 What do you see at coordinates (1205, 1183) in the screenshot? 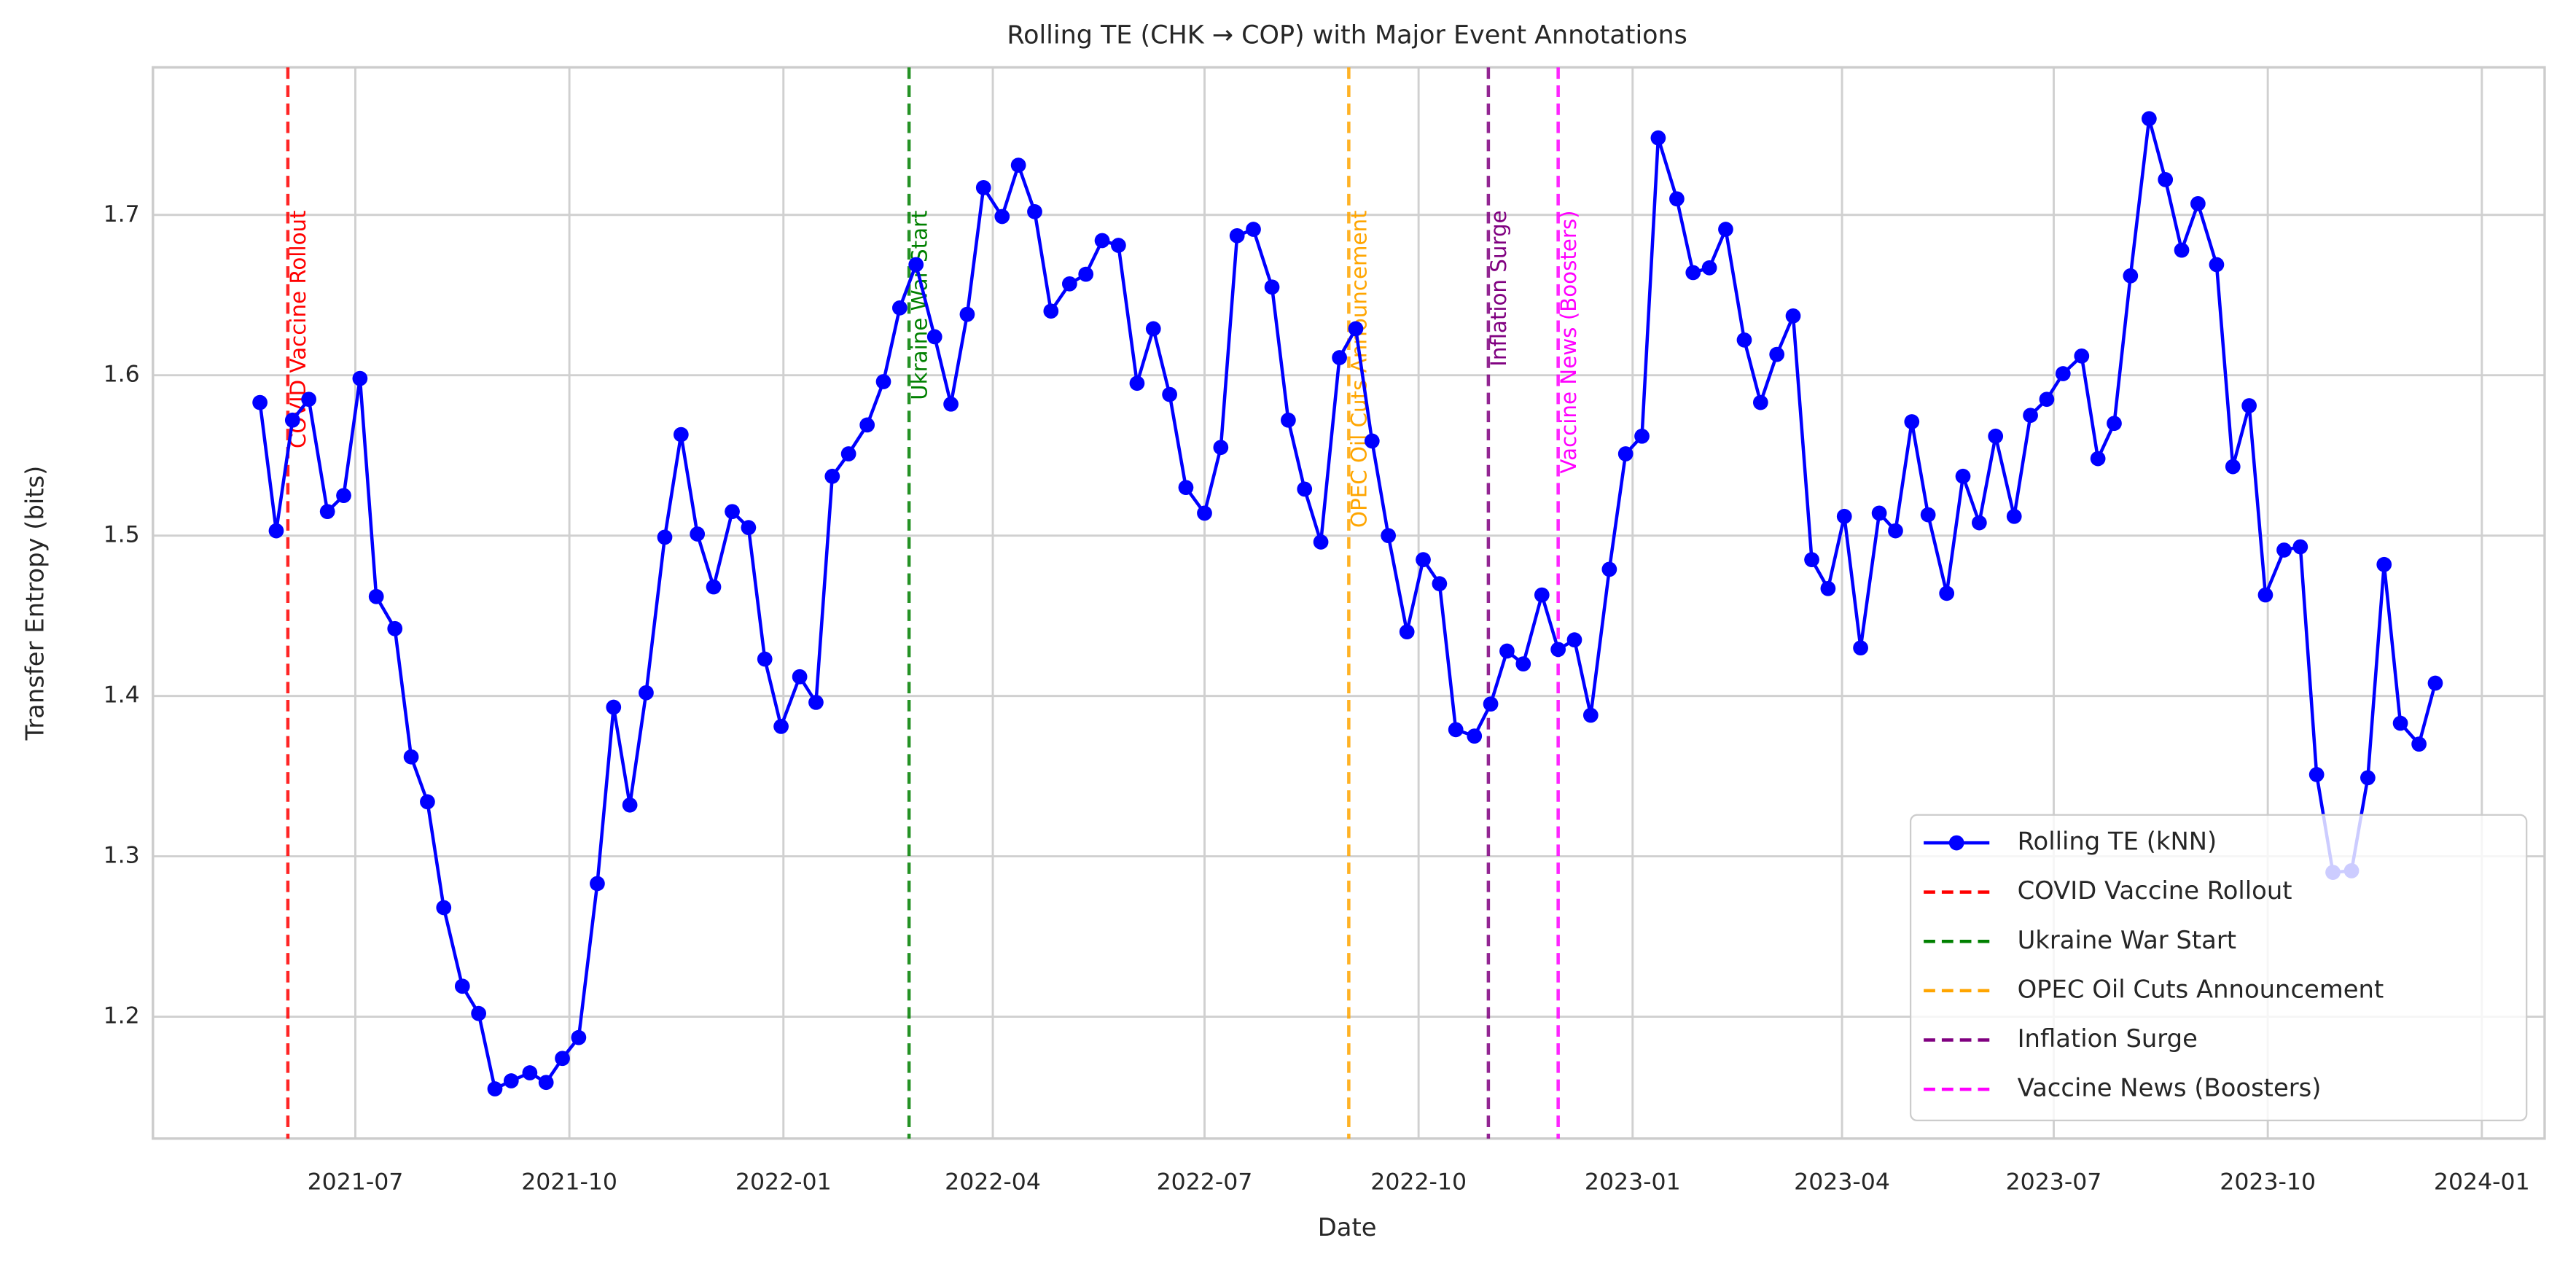
I see `x-tick-label: 2022-07` at bounding box center [1205, 1183].